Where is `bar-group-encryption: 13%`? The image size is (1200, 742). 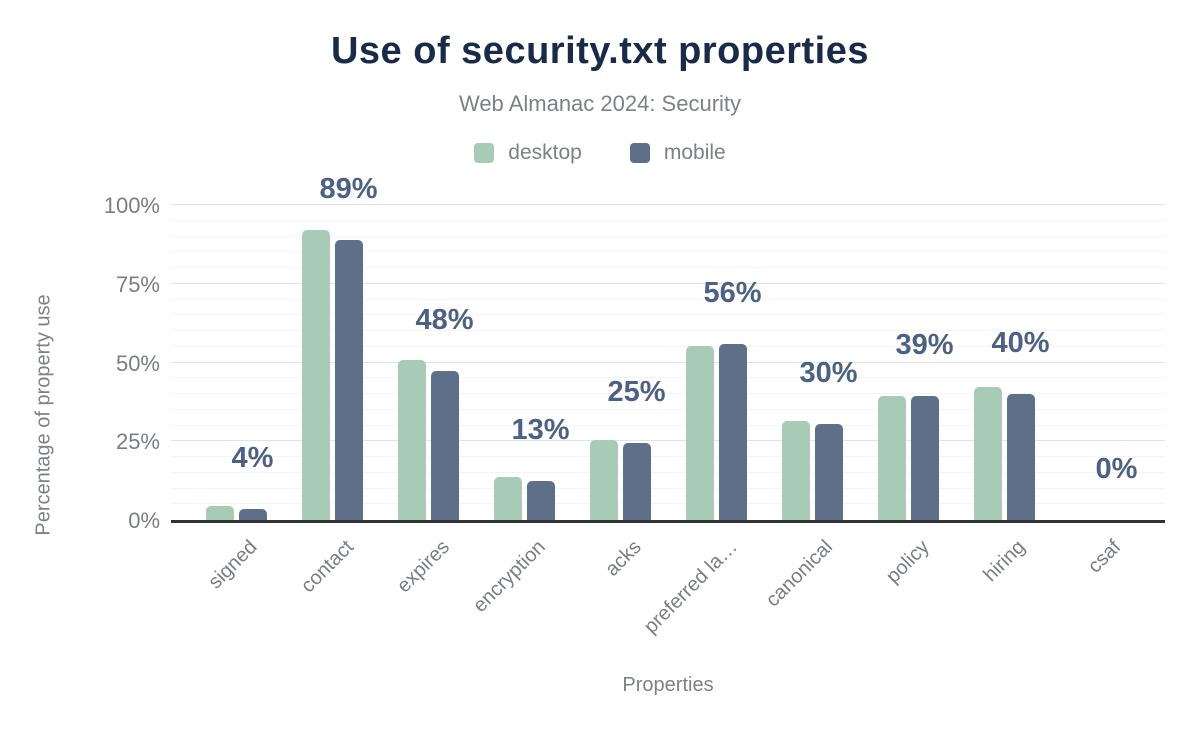 bar-group-encryption: 13% is located at coordinates (531, 362).